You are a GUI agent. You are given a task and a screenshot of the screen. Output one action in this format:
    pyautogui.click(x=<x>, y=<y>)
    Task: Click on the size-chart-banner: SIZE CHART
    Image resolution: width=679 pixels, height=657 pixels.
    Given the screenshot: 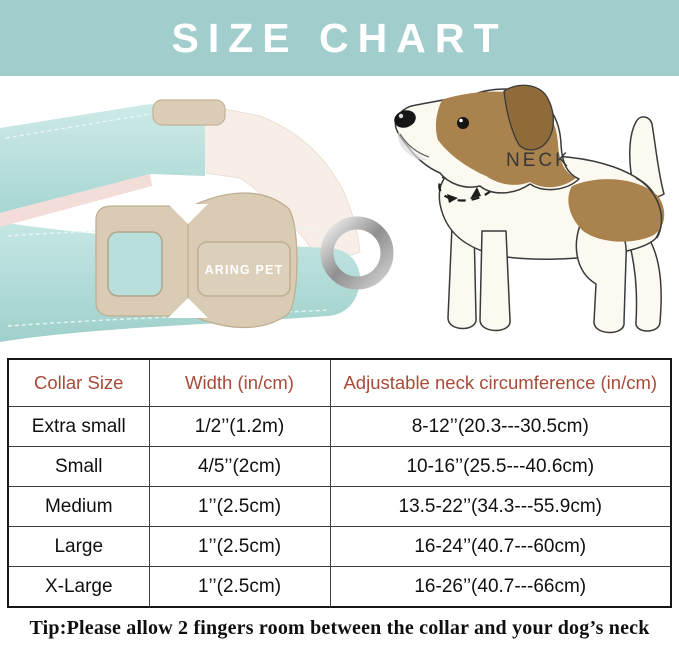 What is the action you would take?
    pyautogui.click(x=339, y=38)
    